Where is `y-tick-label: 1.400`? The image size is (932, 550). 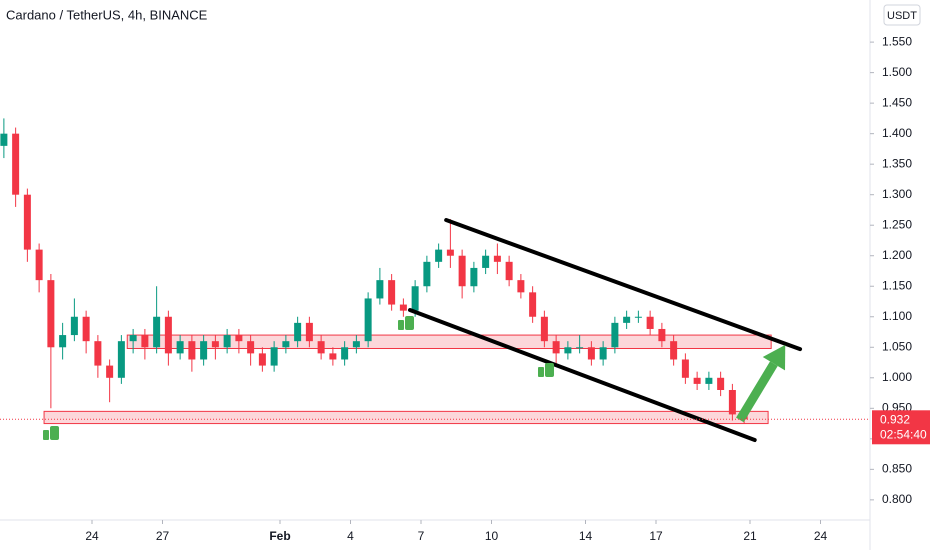
y-tick-label: 1.400 is located at coordinates (897, 133).